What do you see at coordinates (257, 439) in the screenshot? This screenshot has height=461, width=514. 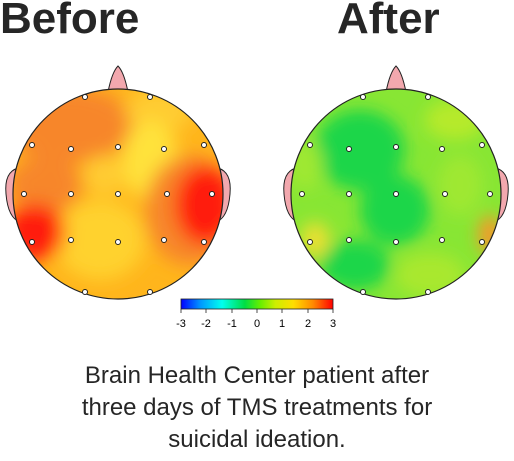 I see `caption-line-3: suicidal ideation.` at bounding box center [257, 439].